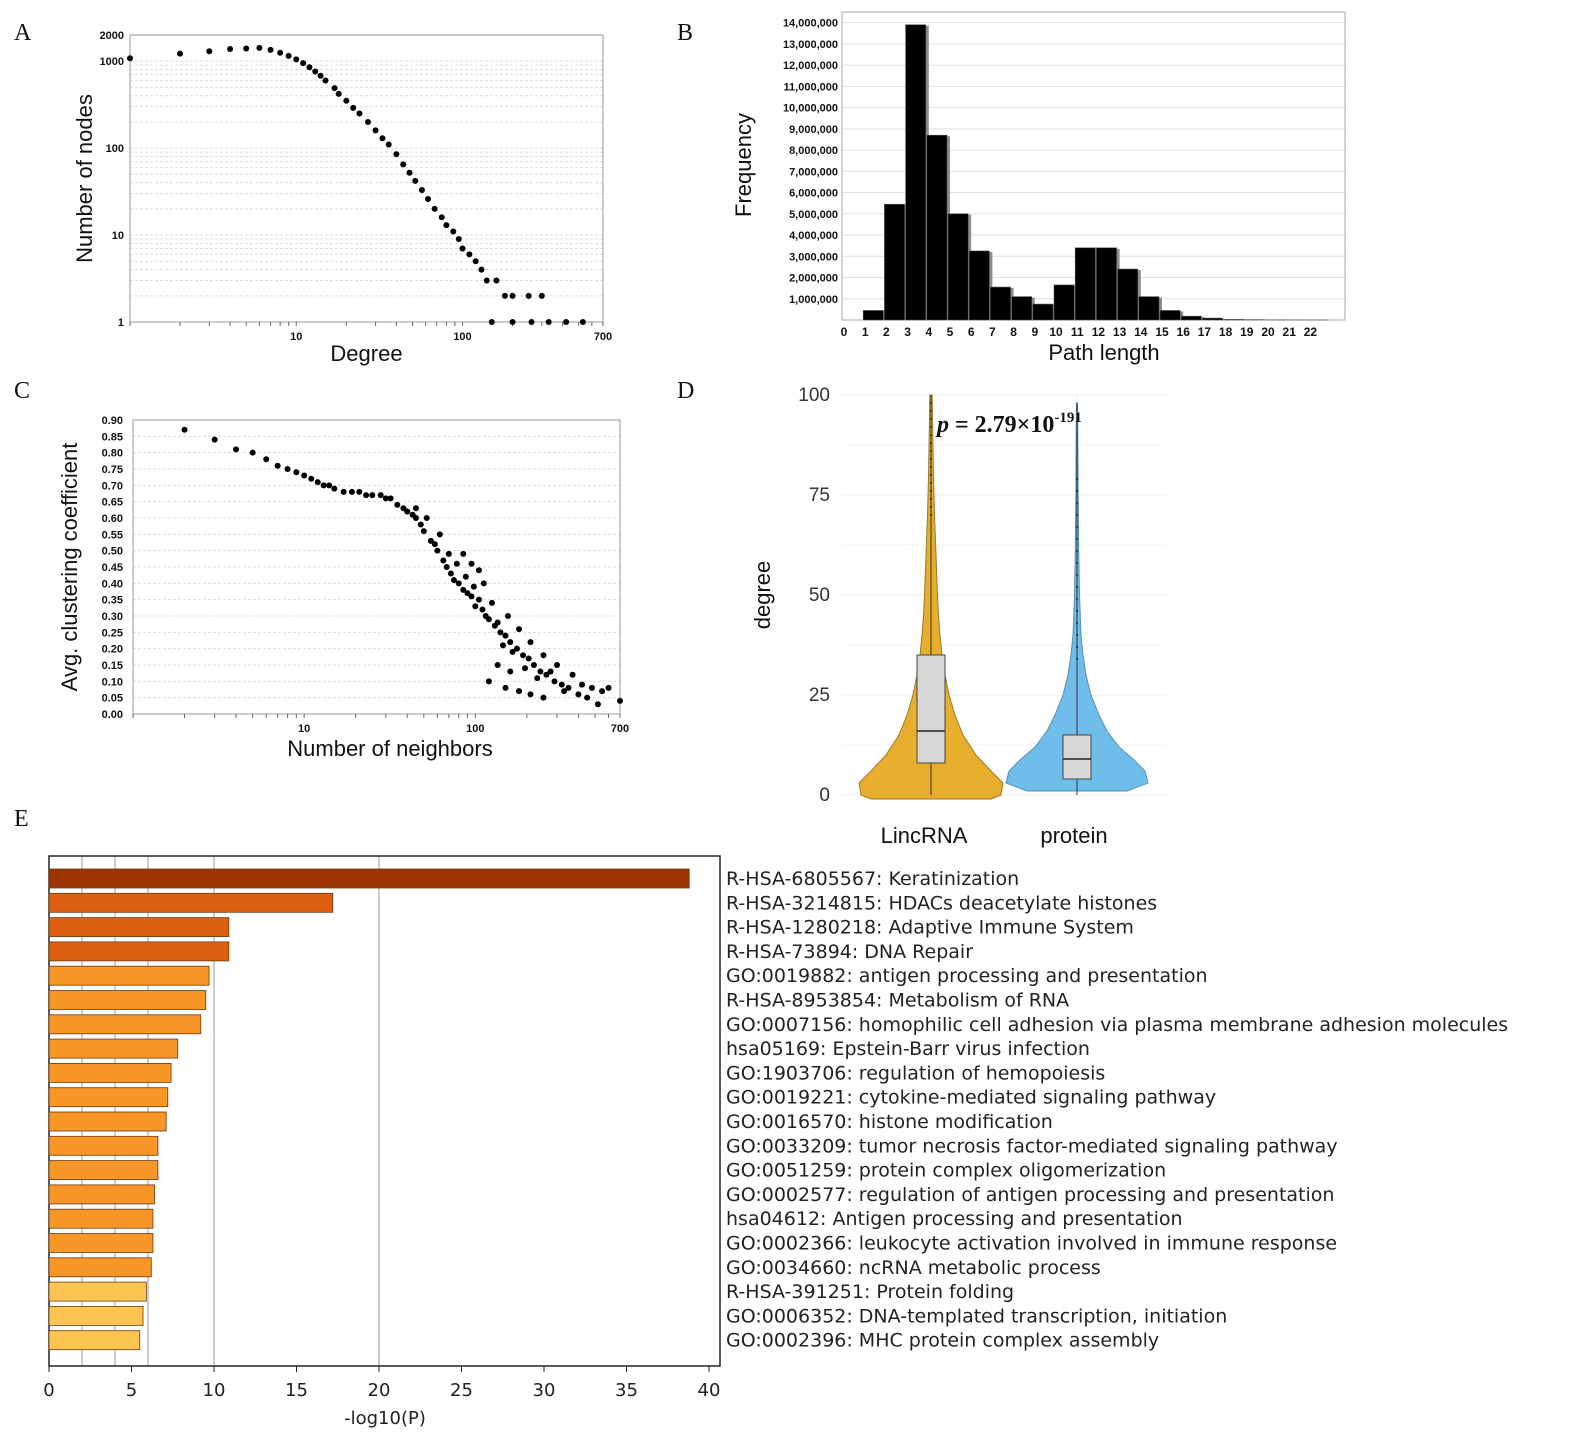 The image size is (1577, 1442). I want to click on x-tick-label: 20, so click(1268, 332).